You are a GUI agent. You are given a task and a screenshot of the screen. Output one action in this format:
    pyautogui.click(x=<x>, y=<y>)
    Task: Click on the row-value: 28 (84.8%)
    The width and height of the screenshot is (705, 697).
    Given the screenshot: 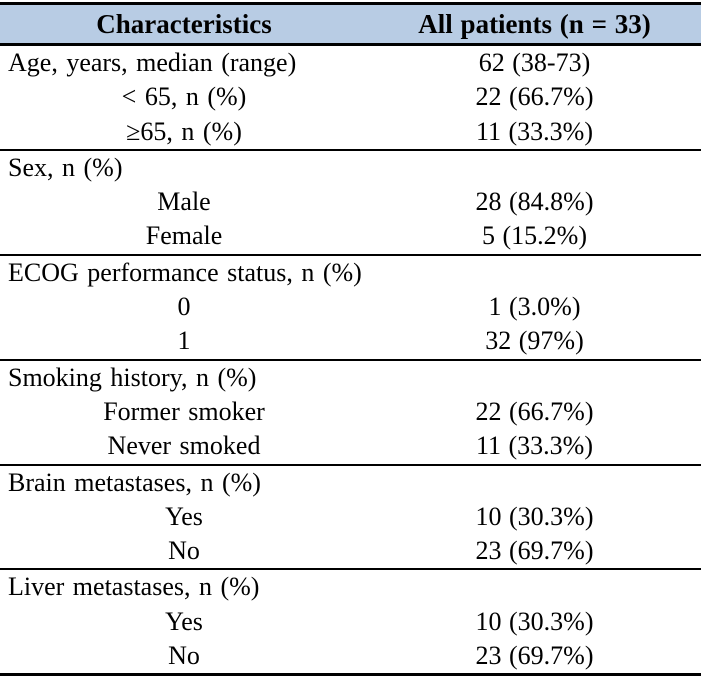 What is the action you would take?
    pyautogui.click(x=534, y=202)
    